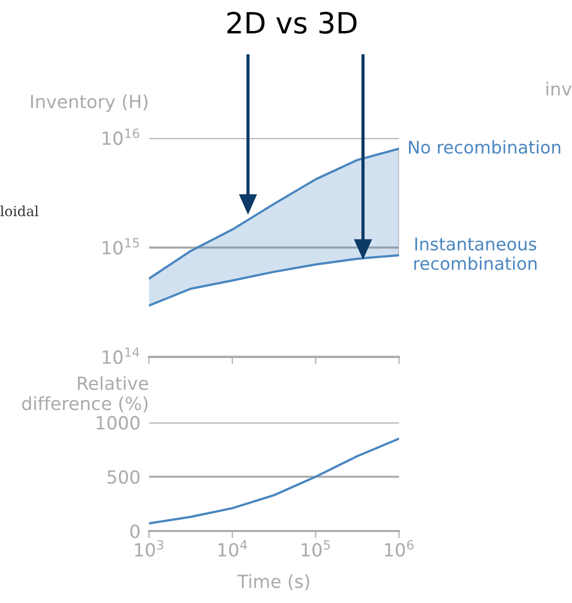 Image resolution: width=572 pixels, height=603 pixels. I want to click on y-axis-title: Relative difference (%), so click(85, 394).